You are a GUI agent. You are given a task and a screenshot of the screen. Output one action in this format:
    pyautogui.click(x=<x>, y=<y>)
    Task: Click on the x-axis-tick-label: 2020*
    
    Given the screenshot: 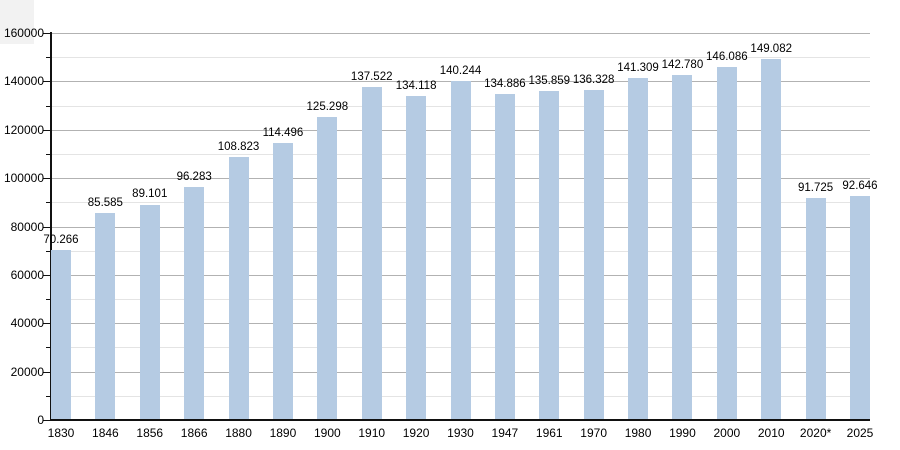 What is the action you would take?
    pyautogui.click(x=815, y=433)
    